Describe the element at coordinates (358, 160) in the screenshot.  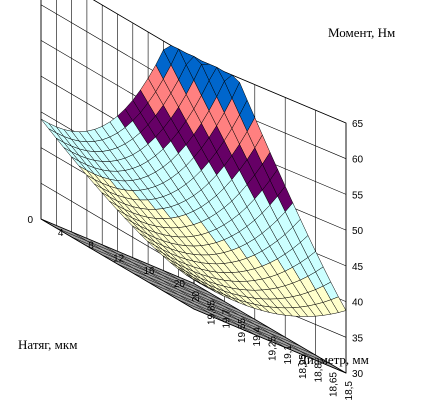
I see `z-tick-label: 60` at that location.